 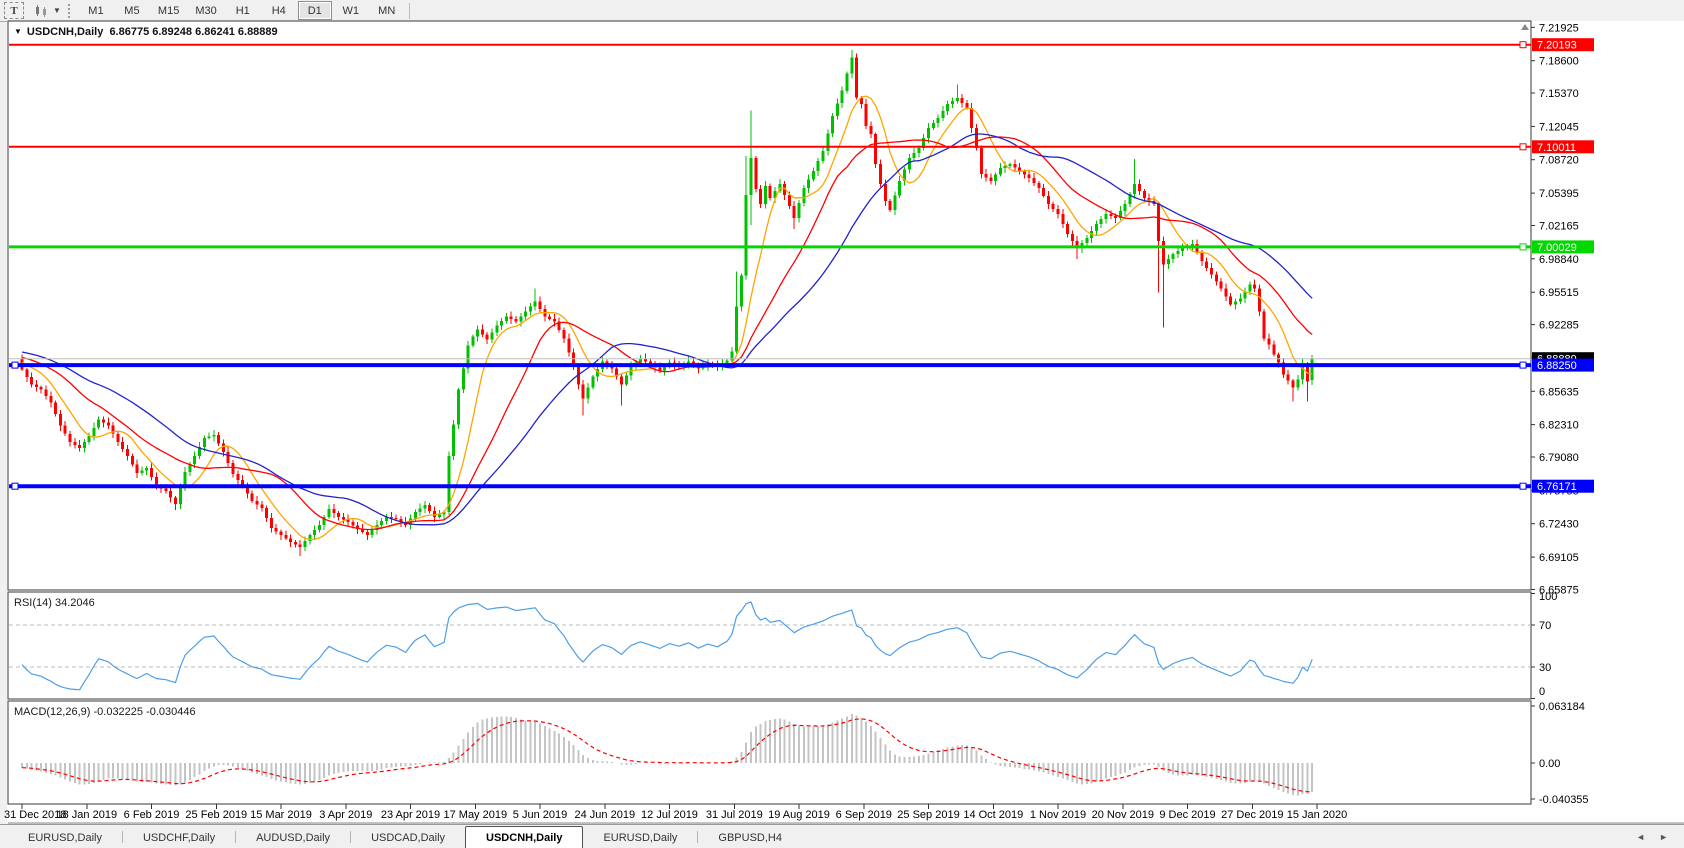 What do you see at coordinates (770, 247) in the screenshot?
I see `hline-7.00029` at bounding box center [770, 247].